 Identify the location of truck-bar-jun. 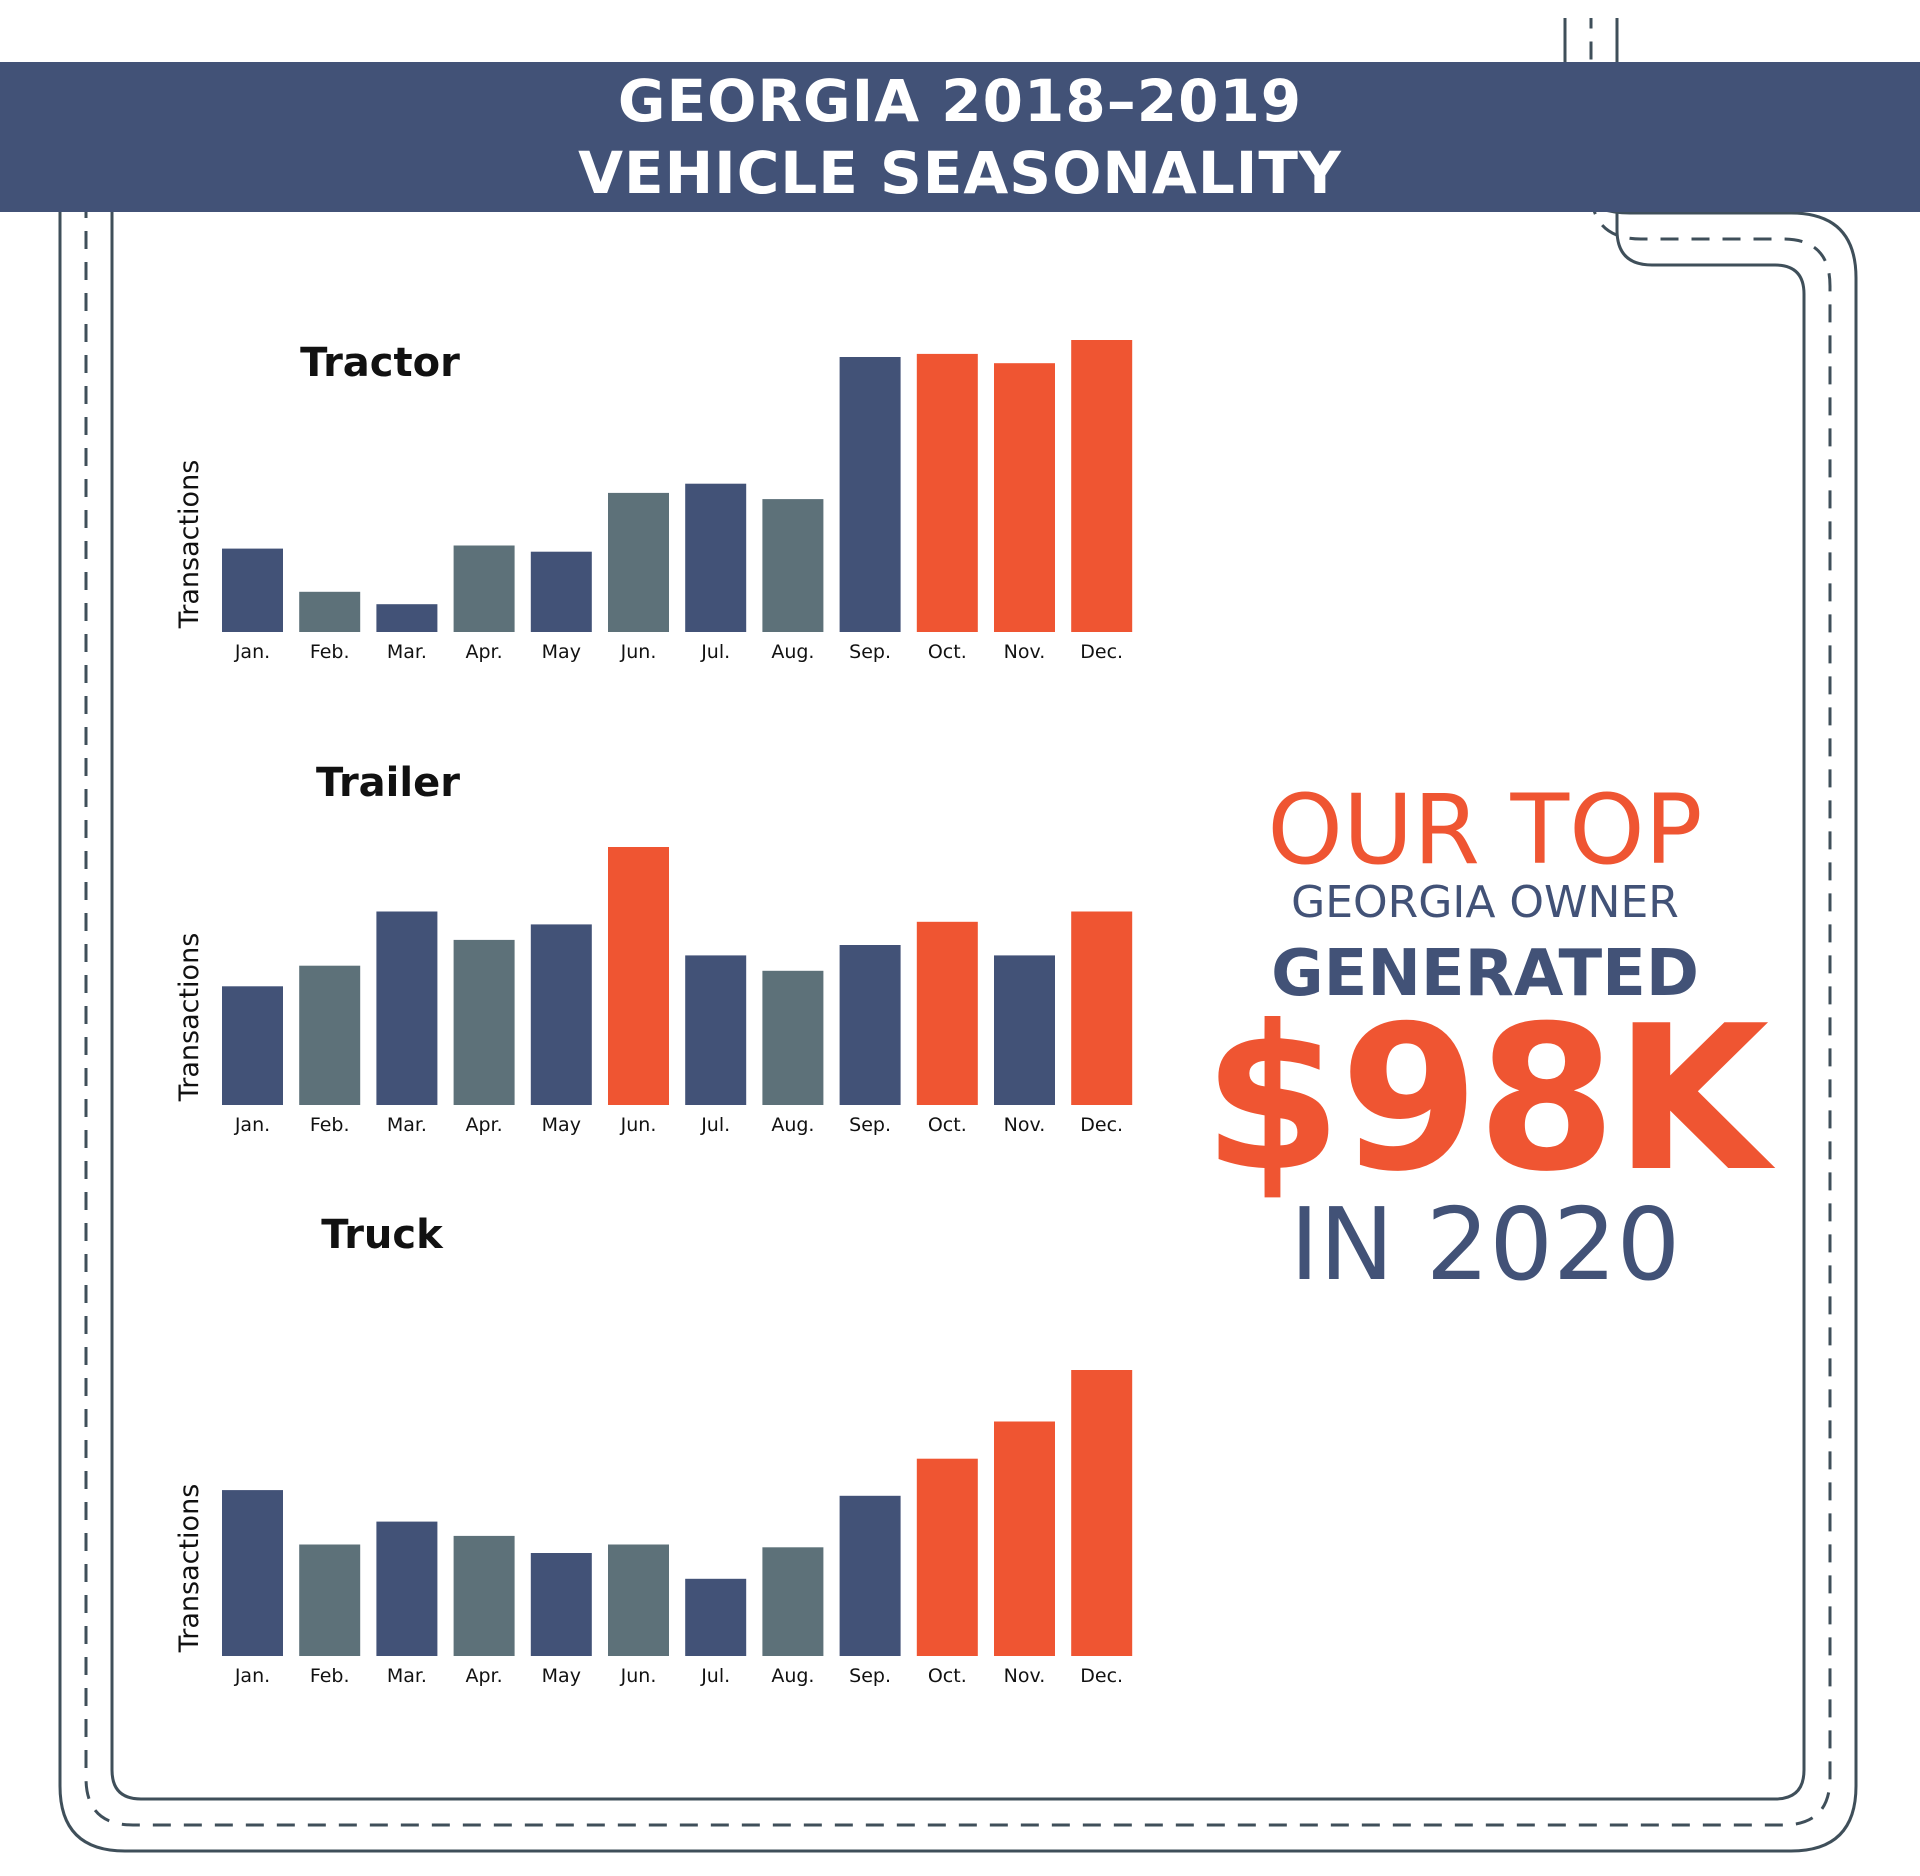
(638, 1600).